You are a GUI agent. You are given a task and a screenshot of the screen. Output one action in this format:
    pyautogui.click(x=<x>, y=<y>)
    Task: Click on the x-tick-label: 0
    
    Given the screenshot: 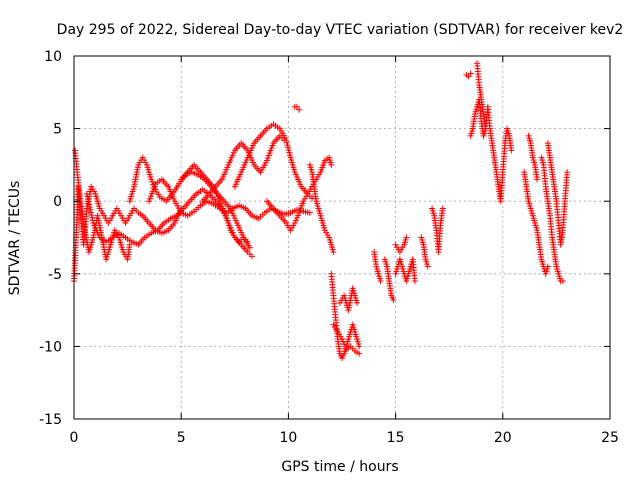 What is the action you would take?
    pyautogui.click(x=74, y=438)
    